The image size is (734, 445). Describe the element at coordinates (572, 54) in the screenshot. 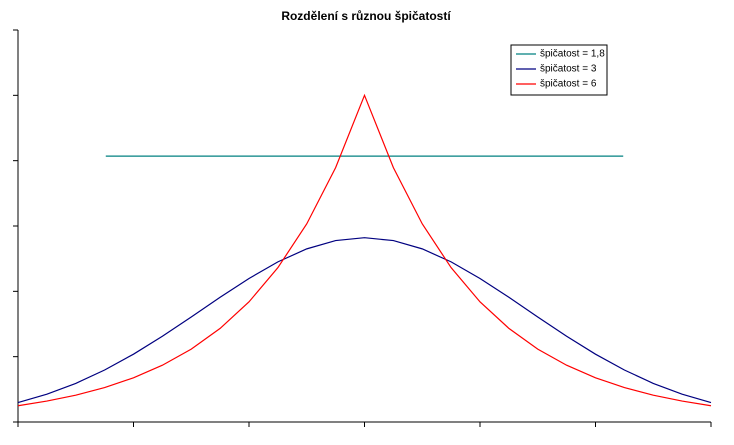

I see `legend-text: špičatost = 1,8` at that location.